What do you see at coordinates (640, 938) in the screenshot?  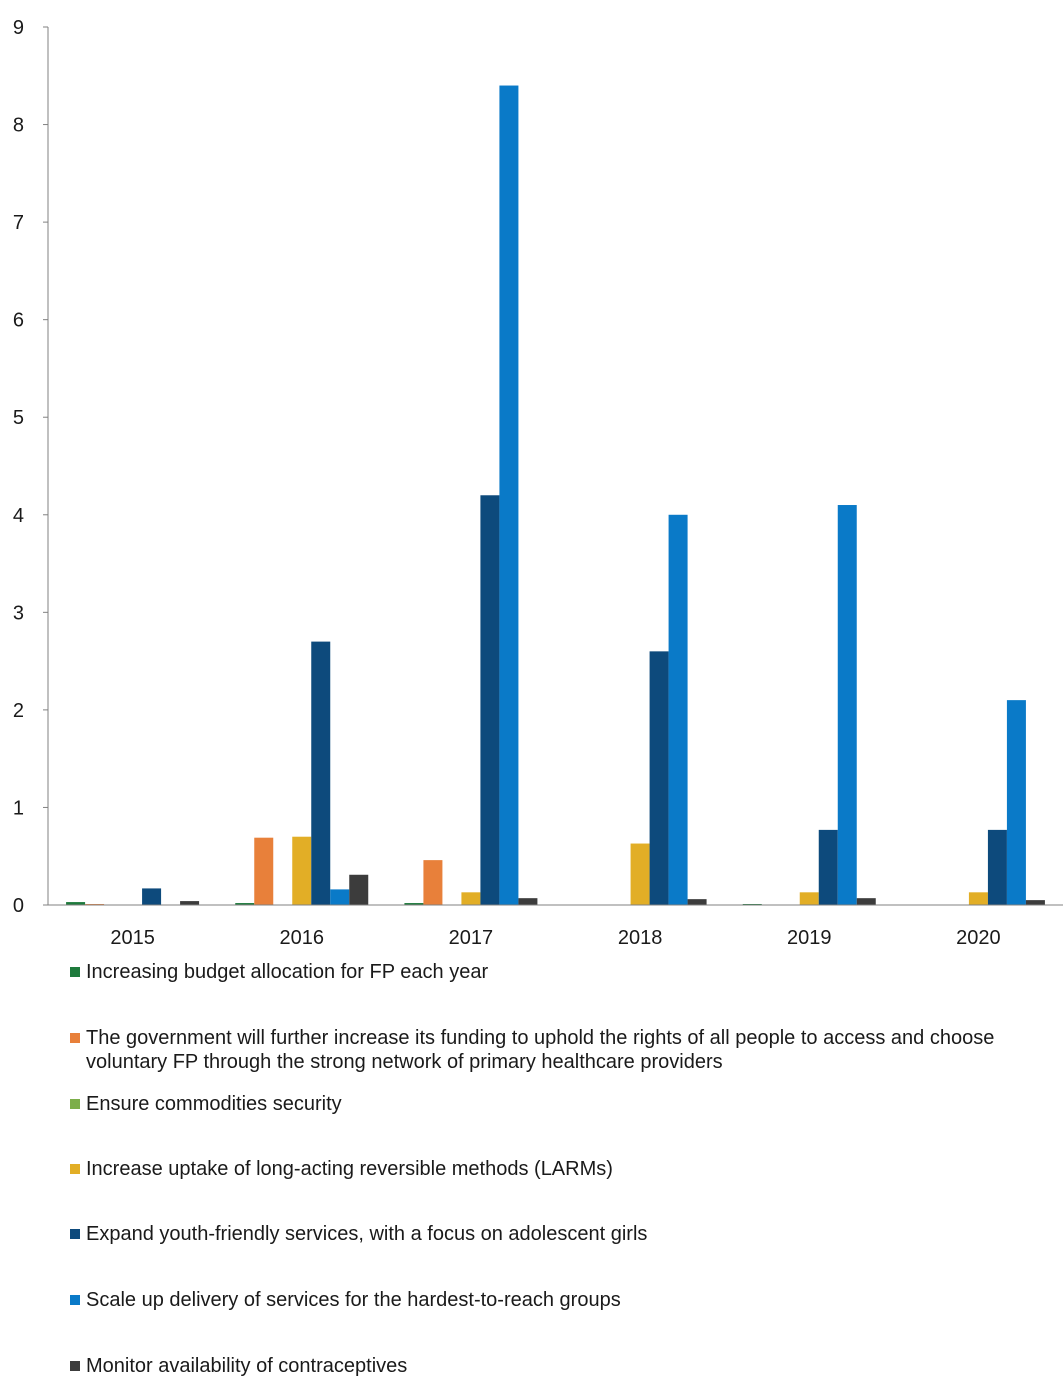 I see `x-tick-label: 2018` at bounding box center [640, 938].